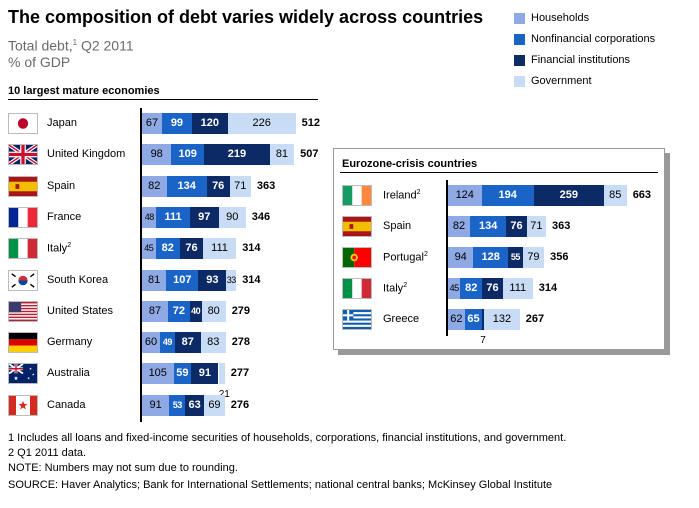  Describe the element at coordinates (231, 280) in the screenshot. I see `segment-government: 33` at that location.